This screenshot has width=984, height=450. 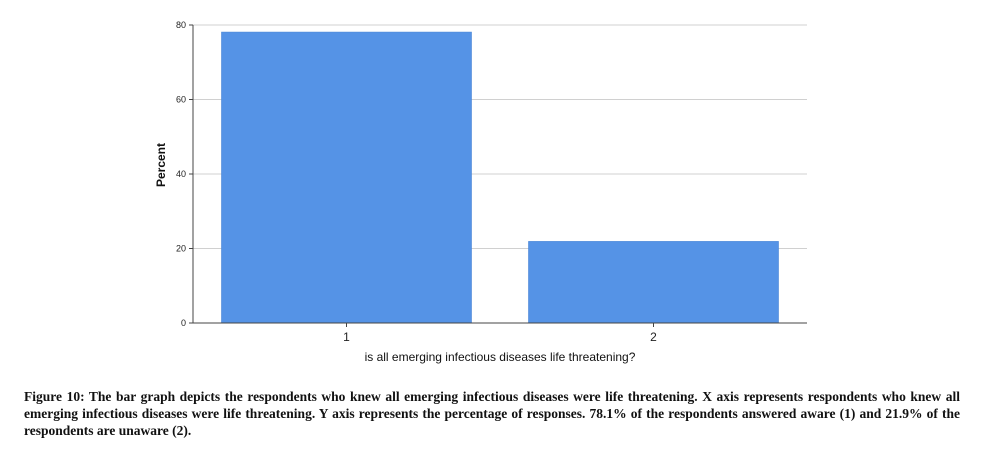 What do you see at coordinates (181, 25) in the screenshot?
I see `y-tick-label: 80` at bounding box center [181, 25].